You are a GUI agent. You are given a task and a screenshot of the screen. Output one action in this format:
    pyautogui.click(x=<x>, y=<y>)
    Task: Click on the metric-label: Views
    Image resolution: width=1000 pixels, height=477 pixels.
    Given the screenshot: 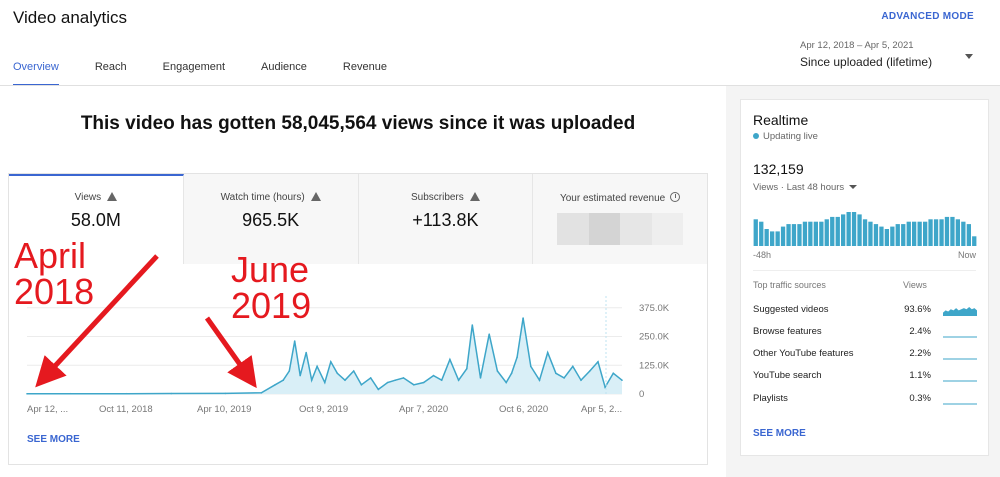 What is the action you would take?
    pyautogui.click(x=88, y=197)
    